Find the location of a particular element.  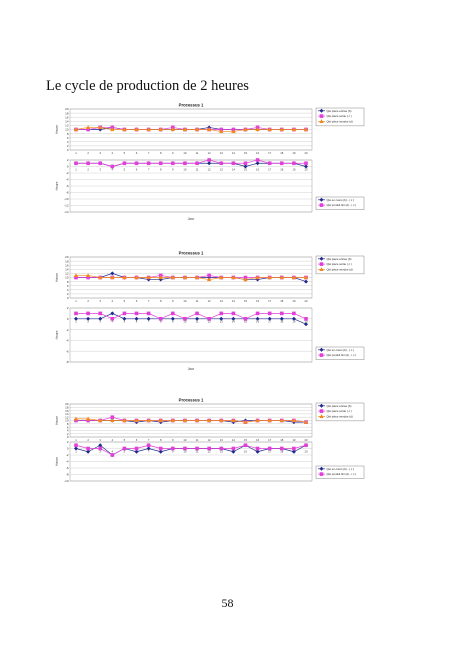

y-tick-label: 6 is located at coordinates (68, 427).